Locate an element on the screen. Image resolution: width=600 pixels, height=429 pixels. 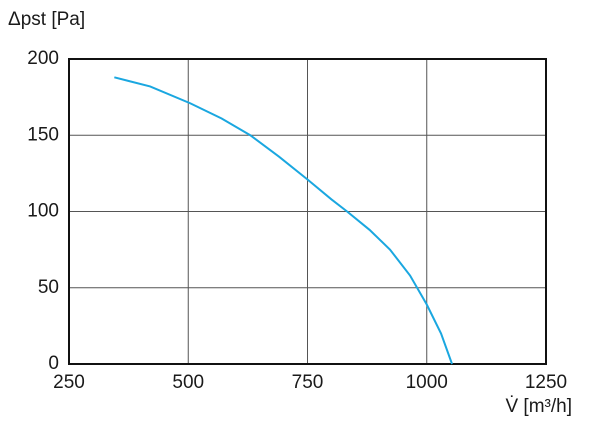
x-tick-label: 750 is located at coordinates (308, 382).